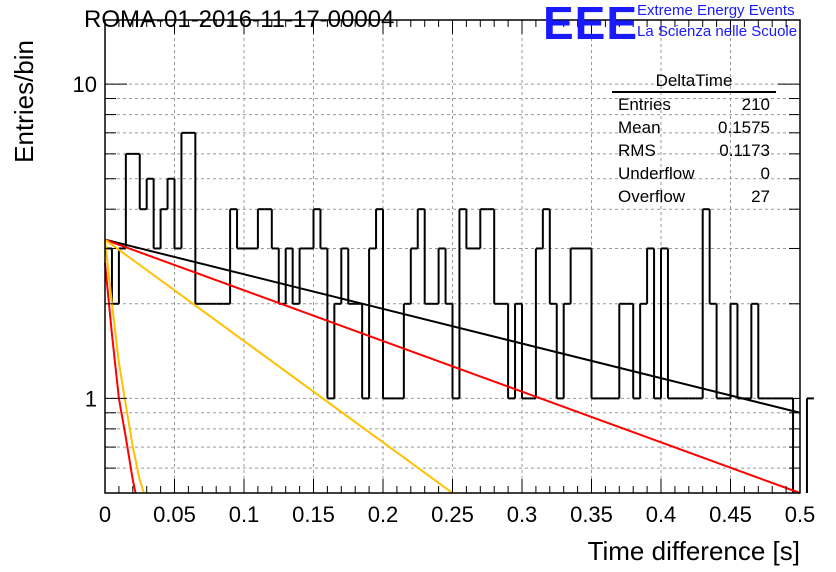  I want to click on stats-label: RMS, so click(637, 150).